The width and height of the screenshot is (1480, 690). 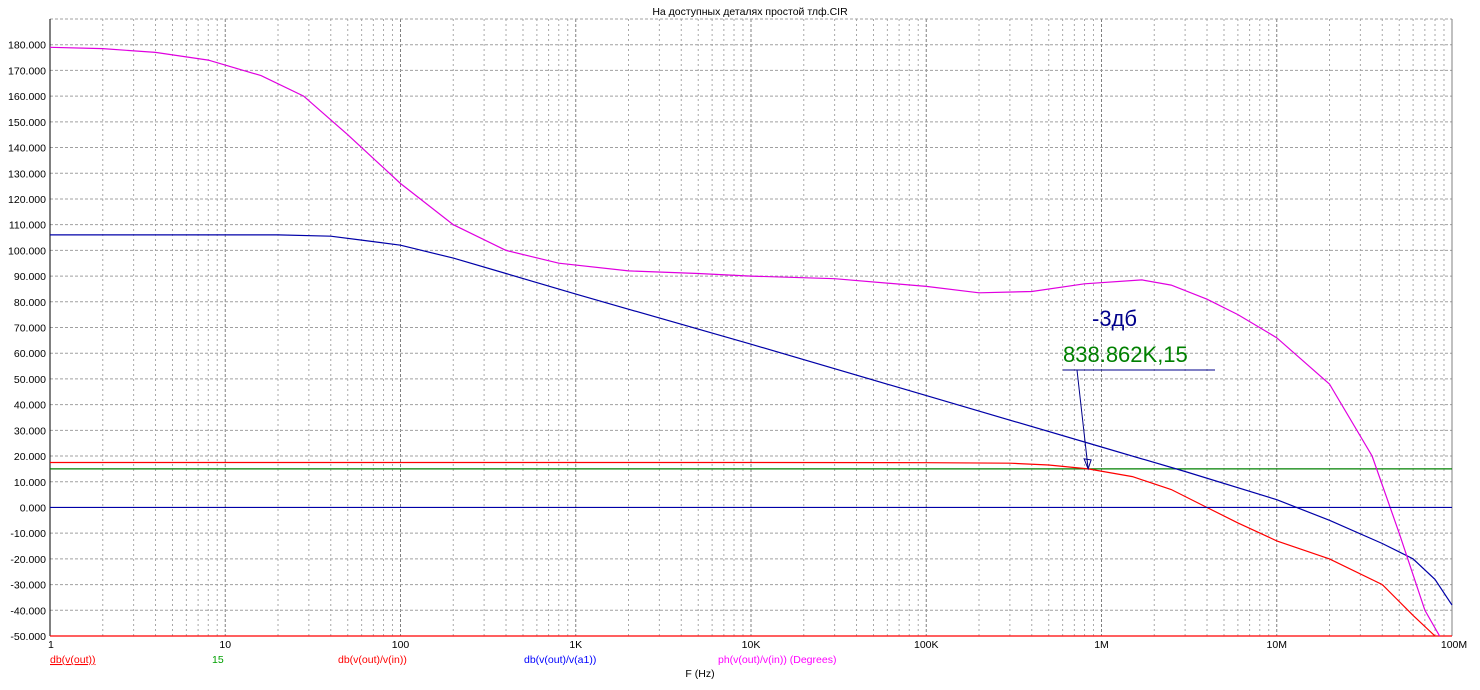 I want to click on y-tick-label: 30.000, so click(x=30, y=431).